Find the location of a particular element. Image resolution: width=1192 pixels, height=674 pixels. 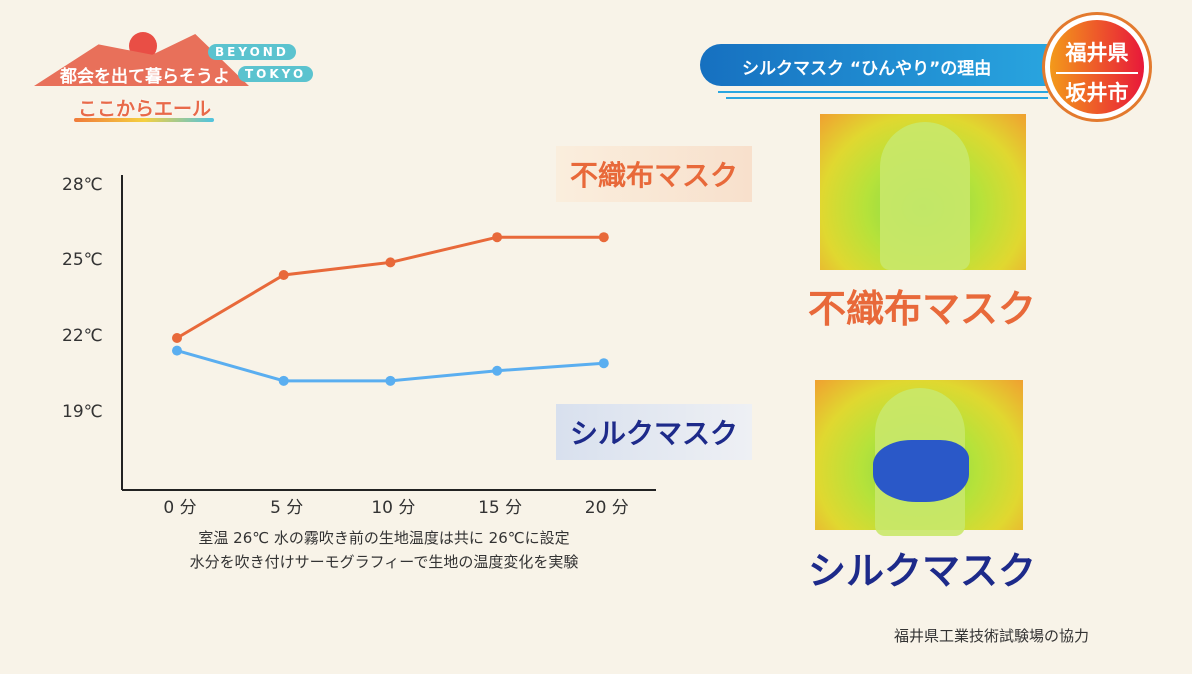

x-tick-label: 20 分 is located at coordinates (606, 508).